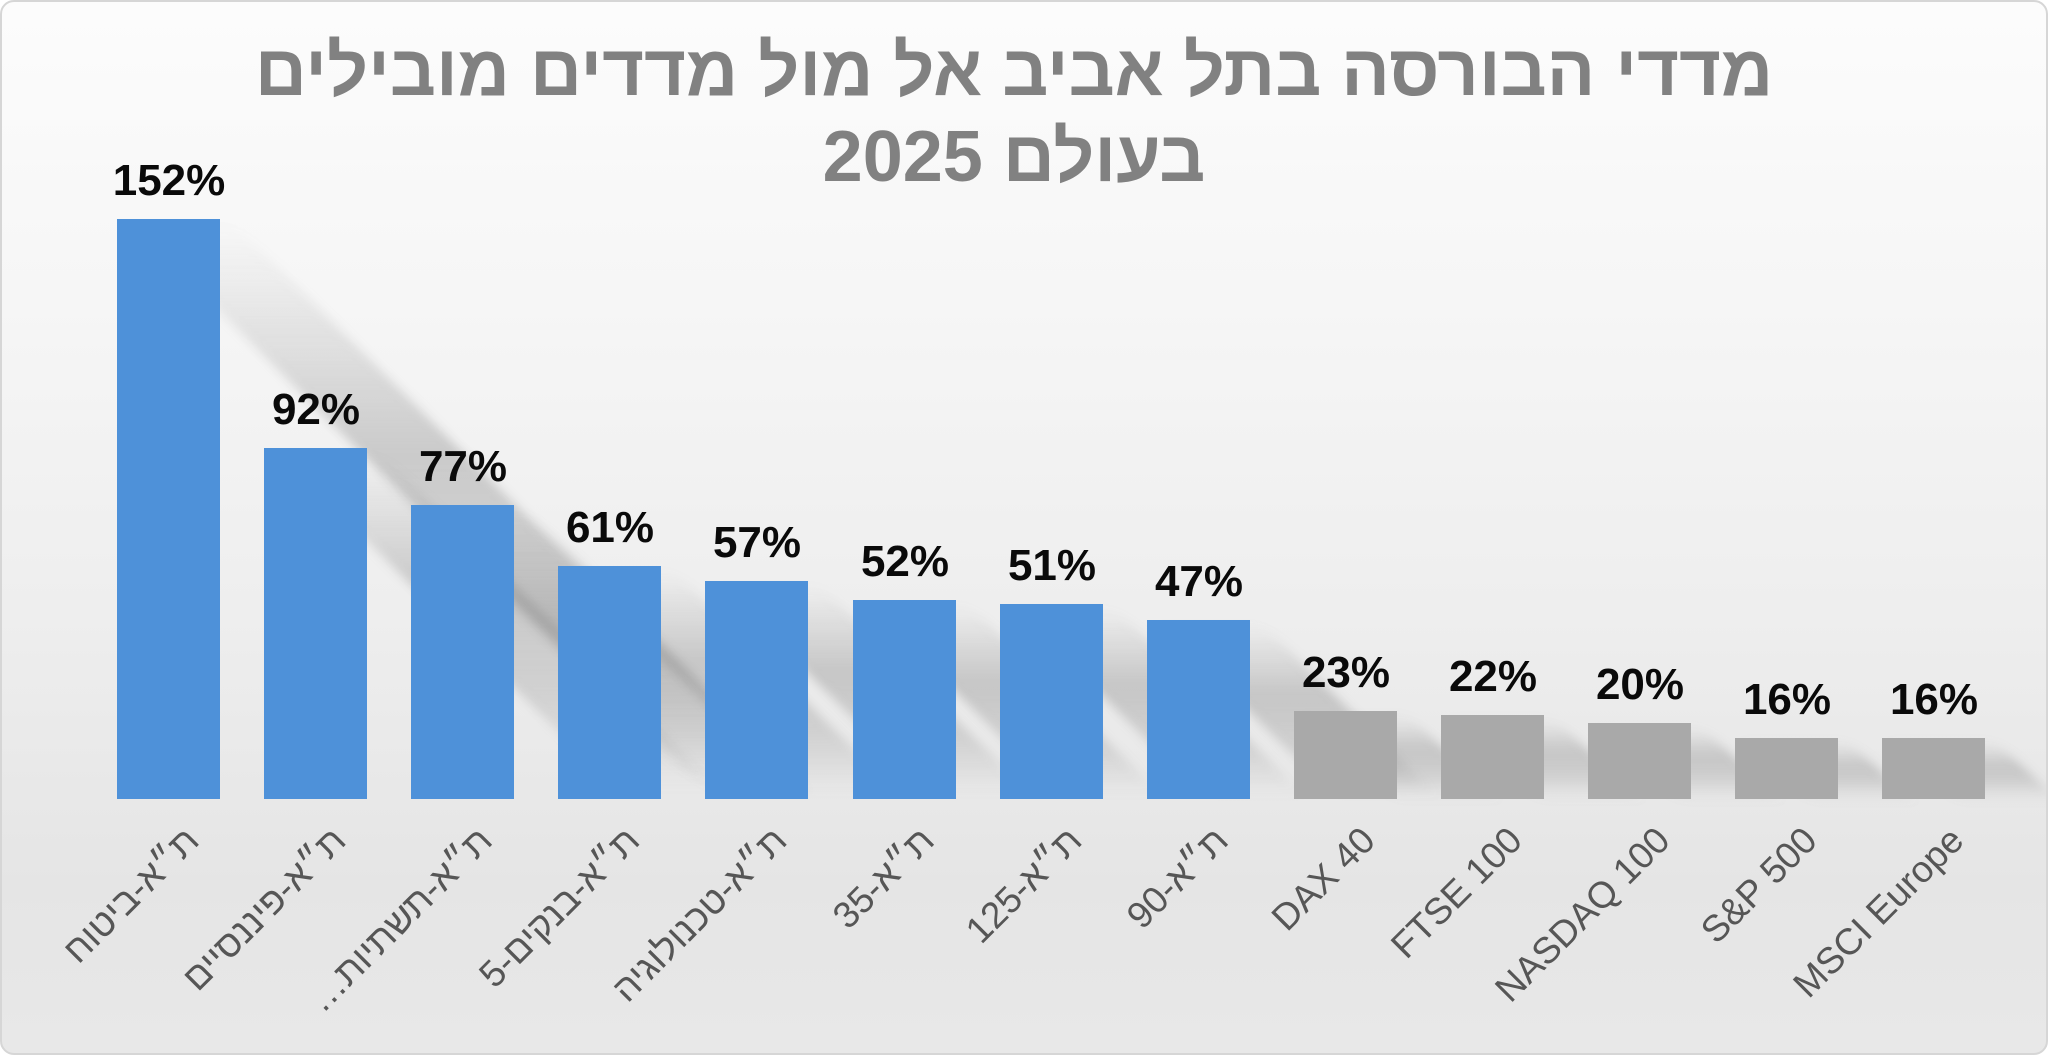 The height and width of the screenshot is (1055, 2048). Describe the element at coordinates (1052, 565) in the screenshot. I see `bar-value-label: 51%` at that location.